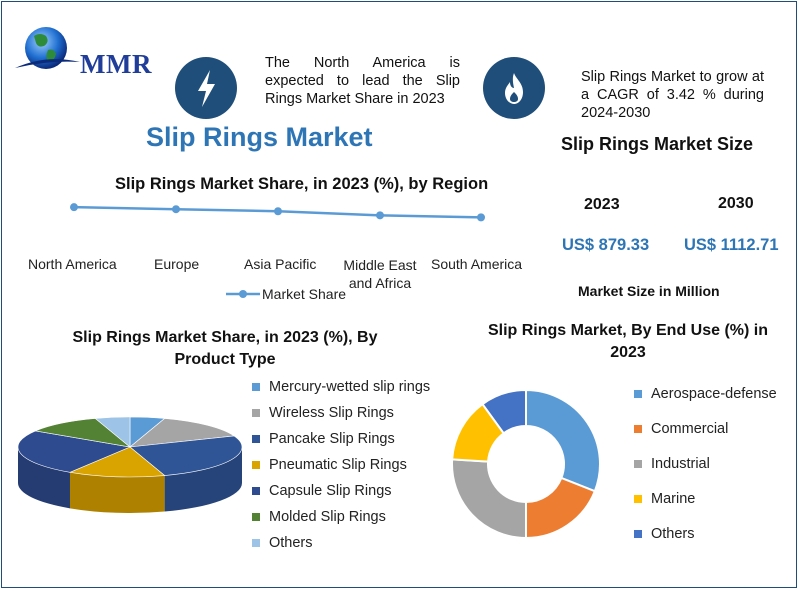 This screenshot has height=591, width=800. I want to click on value-2023: US$ 879.33, so click(606, 245).